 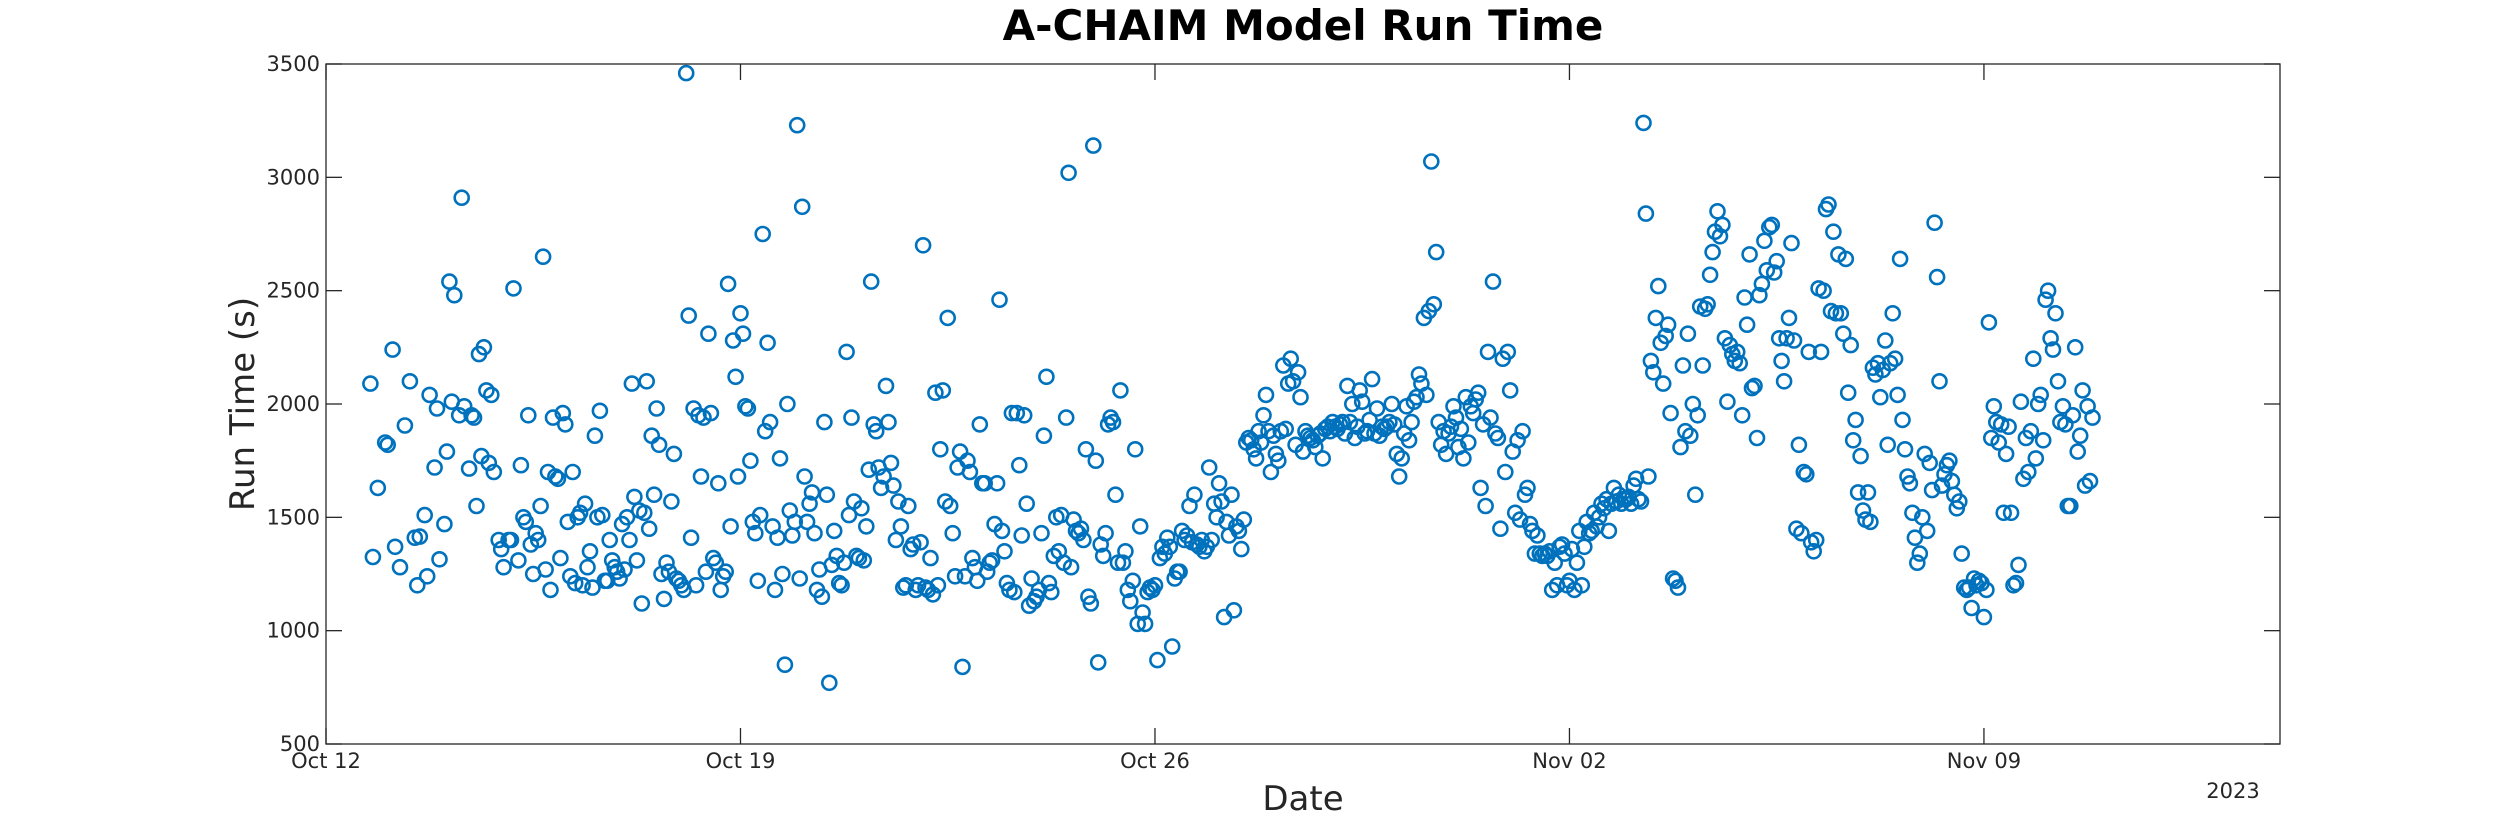 I want to click on x-tick-label: Nov 02, so click(x=1569, y=761).